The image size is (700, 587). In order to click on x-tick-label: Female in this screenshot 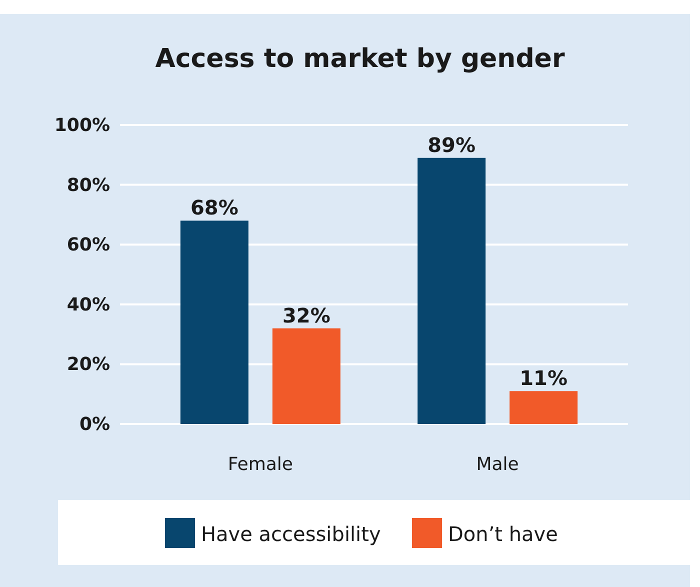, I will do `click(260, 464)`.